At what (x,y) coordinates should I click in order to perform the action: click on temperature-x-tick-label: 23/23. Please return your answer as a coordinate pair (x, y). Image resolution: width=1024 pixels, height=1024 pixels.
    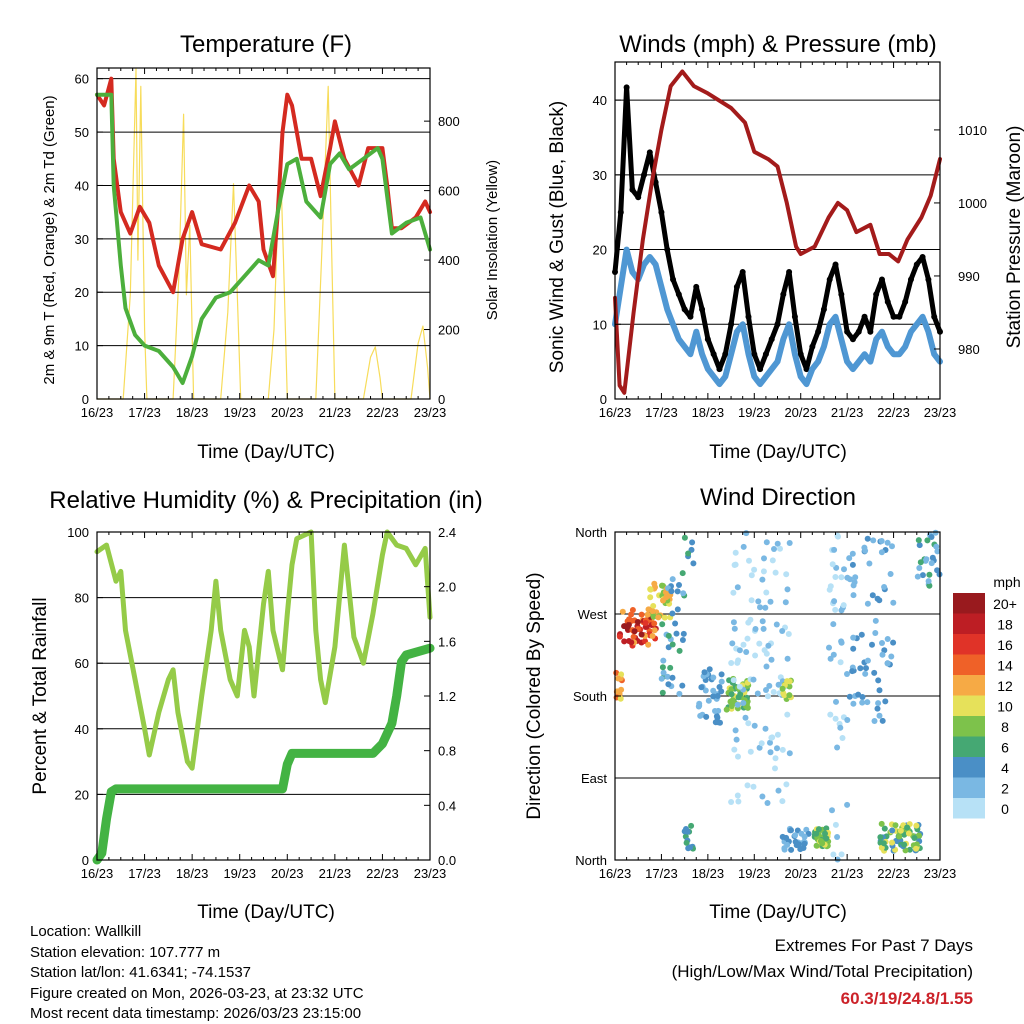
    Looking at the image, I should click on (430, 412).